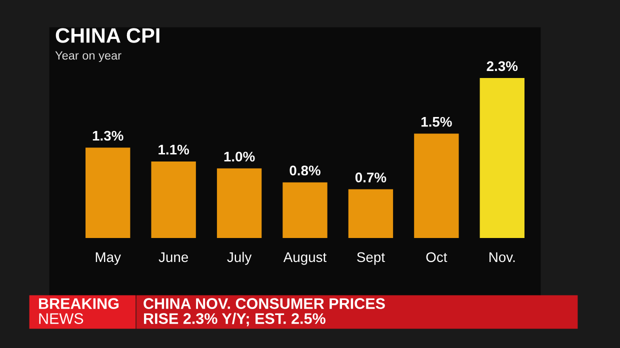  I want to click on x-tick-label: Nov., so click(502, 257).